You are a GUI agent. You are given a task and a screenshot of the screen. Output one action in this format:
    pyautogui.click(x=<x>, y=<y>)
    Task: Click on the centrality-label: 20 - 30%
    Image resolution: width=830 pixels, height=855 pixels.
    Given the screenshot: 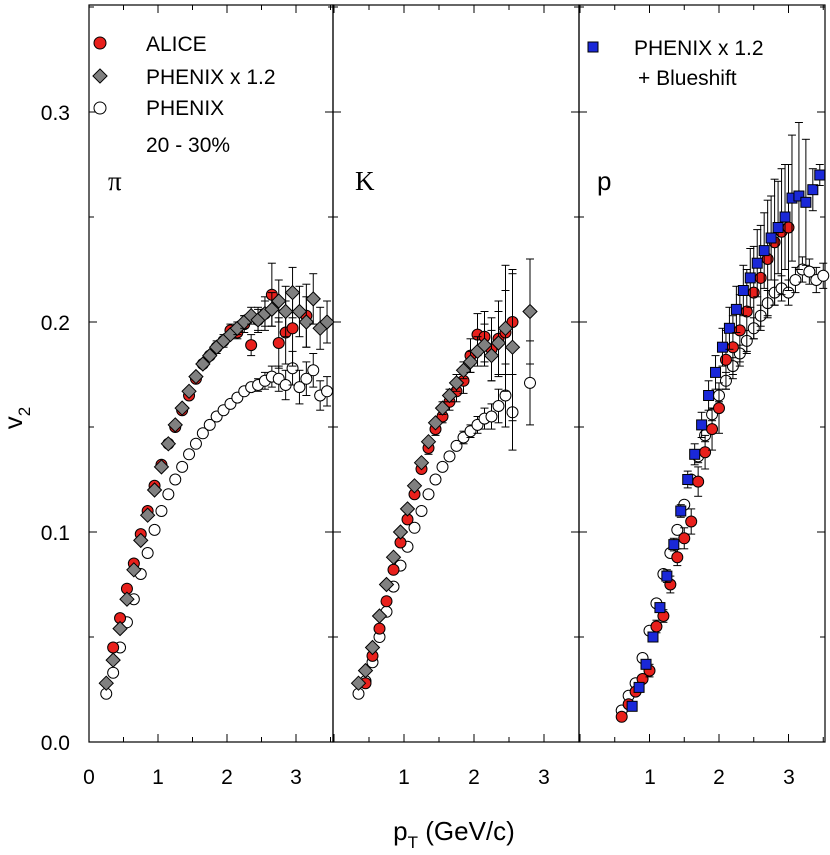 What is the action you would take?
    pyautogui.click(x=188, y=145)
    